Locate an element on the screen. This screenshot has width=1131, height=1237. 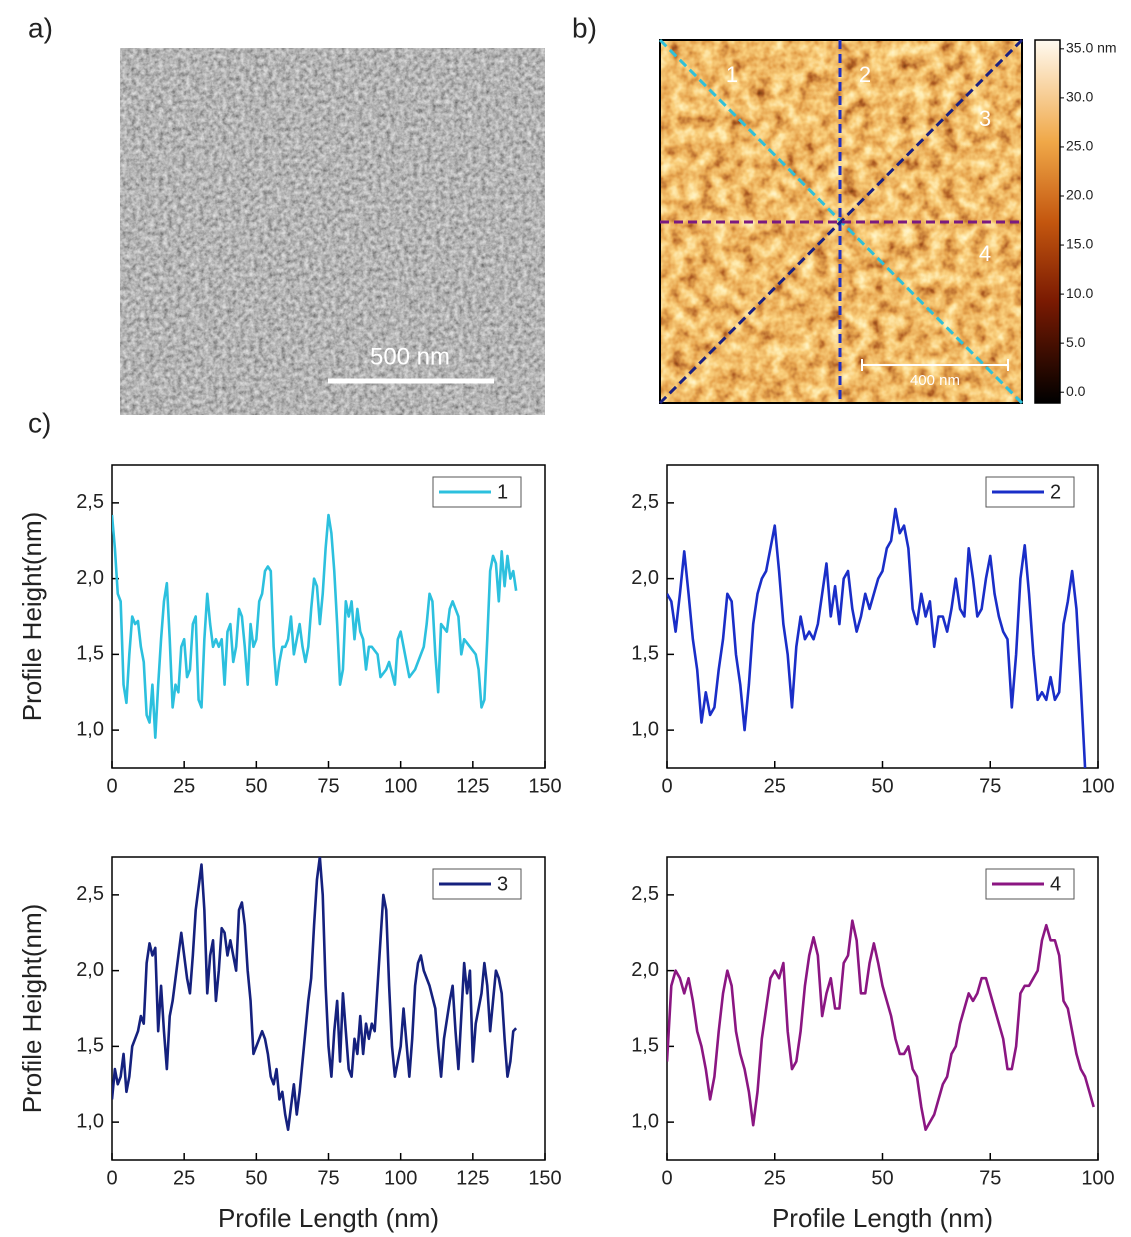
colorbar-tick-label: 20.0 is located at coordinates (1079, 195).